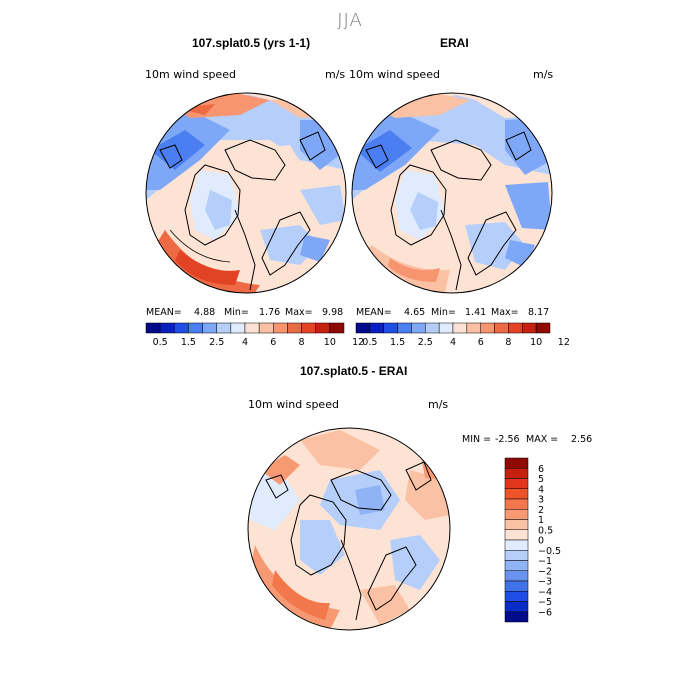 The width and height of the screenshot is (700, 700). What do you see at coordinates (536, 342) in the screenshot?
I see `obs-colorbar-tick-label: 10` at bounding box center [536, 342].